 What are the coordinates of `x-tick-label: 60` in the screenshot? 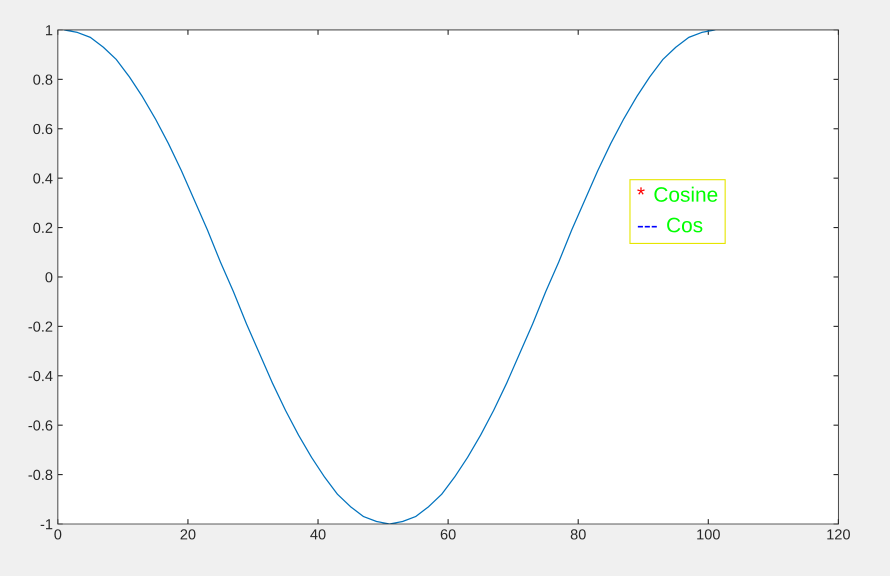 It's located at (448, 534).